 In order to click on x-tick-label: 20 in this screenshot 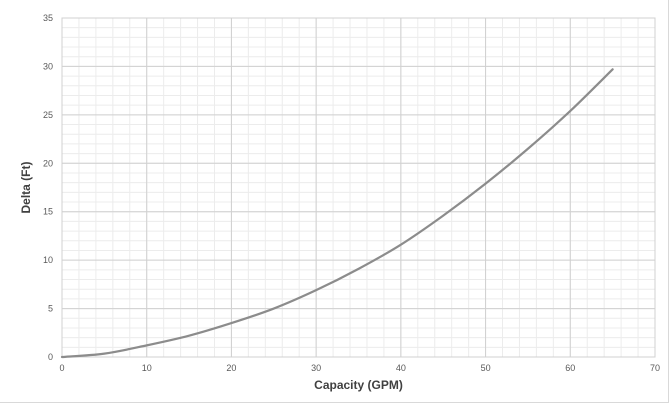, I will do `click(231, 368)`.